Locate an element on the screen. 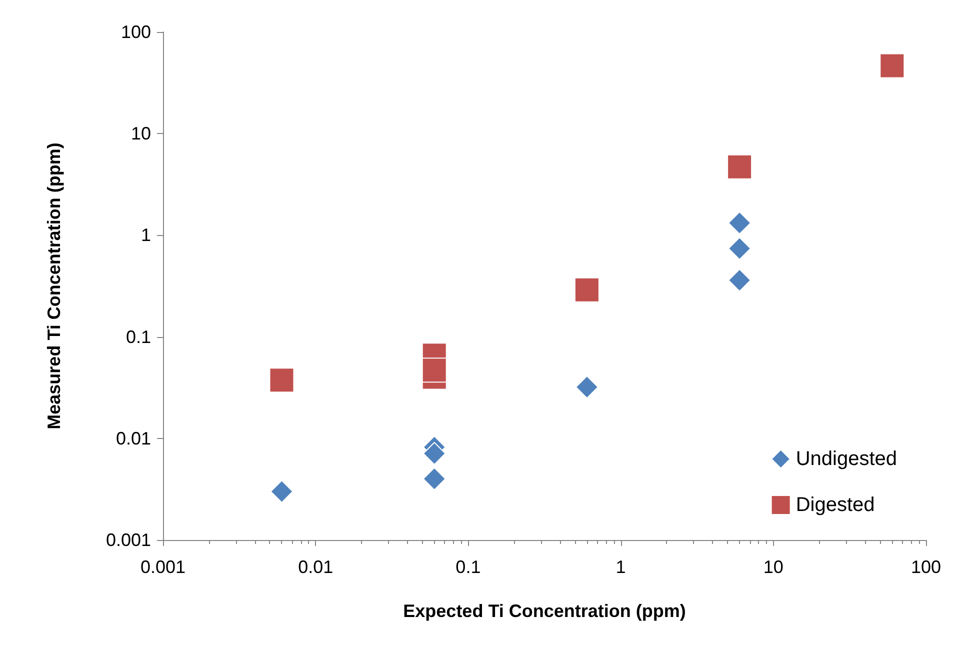  legend-label: Digested is located at coordinates (835, 505).